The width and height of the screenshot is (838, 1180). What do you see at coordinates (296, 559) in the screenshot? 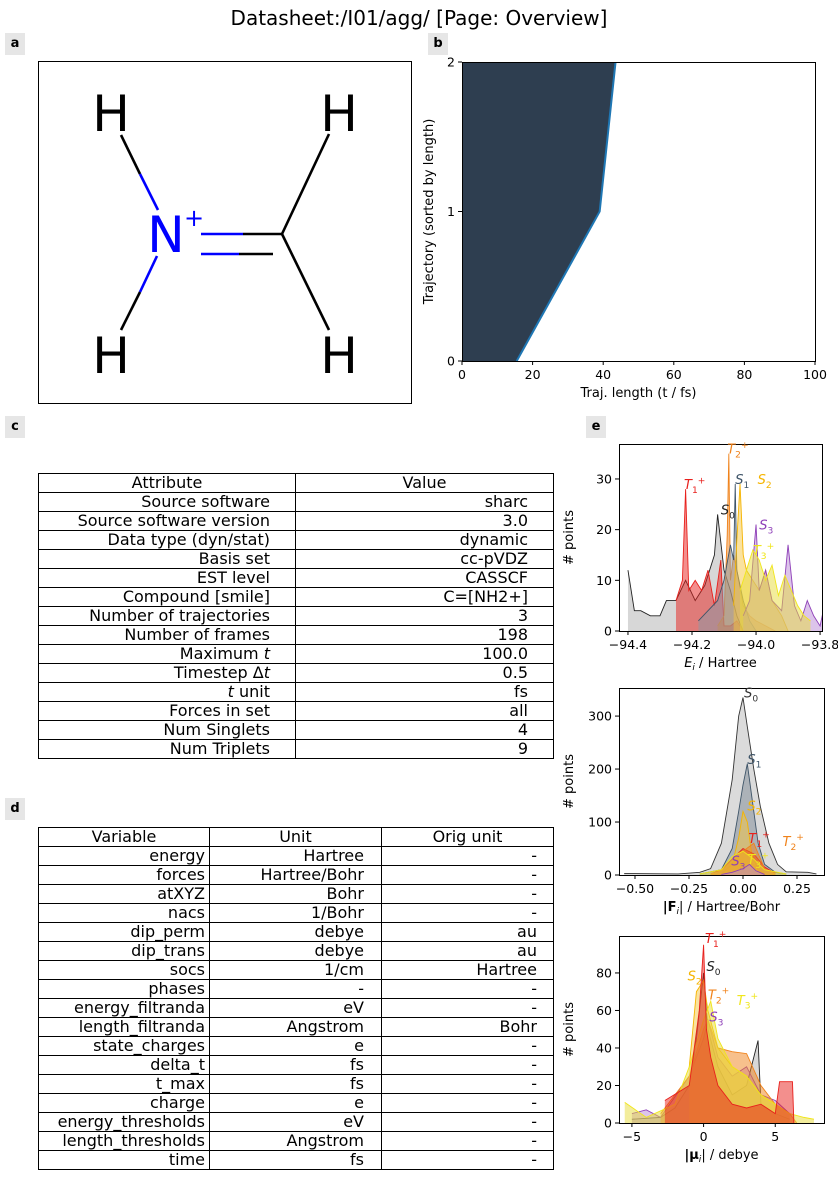
I see `table-row: Basis set cc-pVDZ` at bounding box center [296, 559].